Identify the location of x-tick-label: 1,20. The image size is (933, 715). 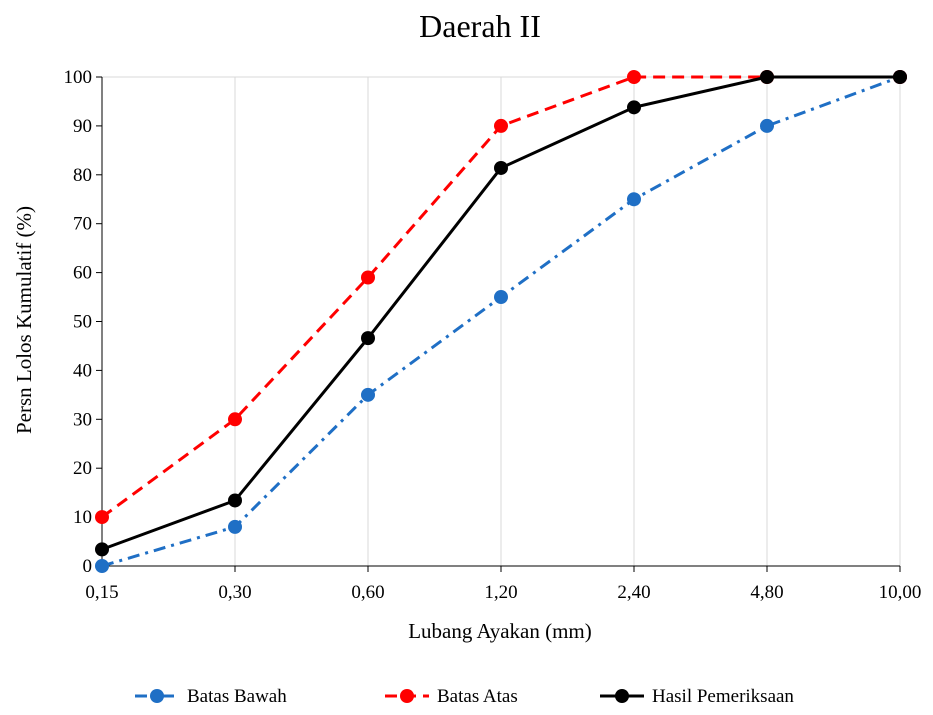
(500, 592).